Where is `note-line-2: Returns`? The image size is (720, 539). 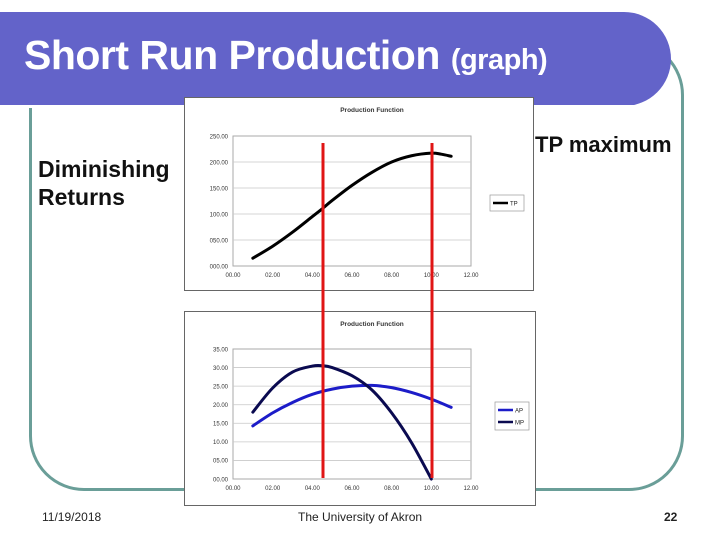 note-line-2: Returns is located at coordinates (81, 197).